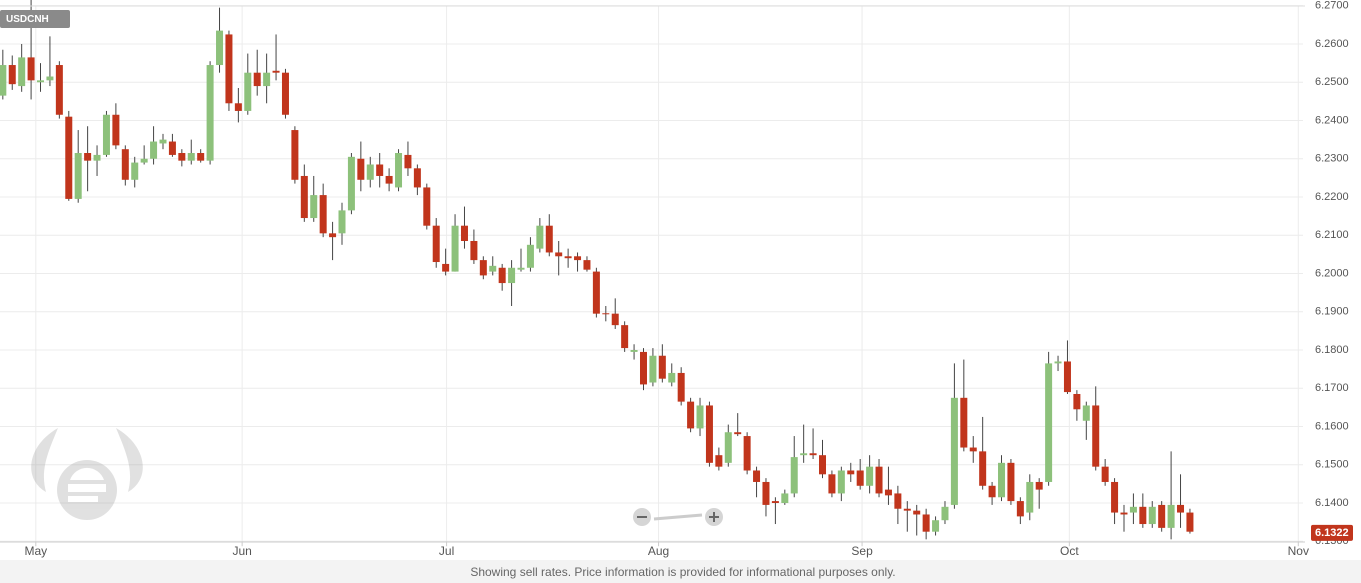  Describe the element at coordinates (1332, 312) in the screenshot. I see `y-tick-label: 6.1900` at that location.